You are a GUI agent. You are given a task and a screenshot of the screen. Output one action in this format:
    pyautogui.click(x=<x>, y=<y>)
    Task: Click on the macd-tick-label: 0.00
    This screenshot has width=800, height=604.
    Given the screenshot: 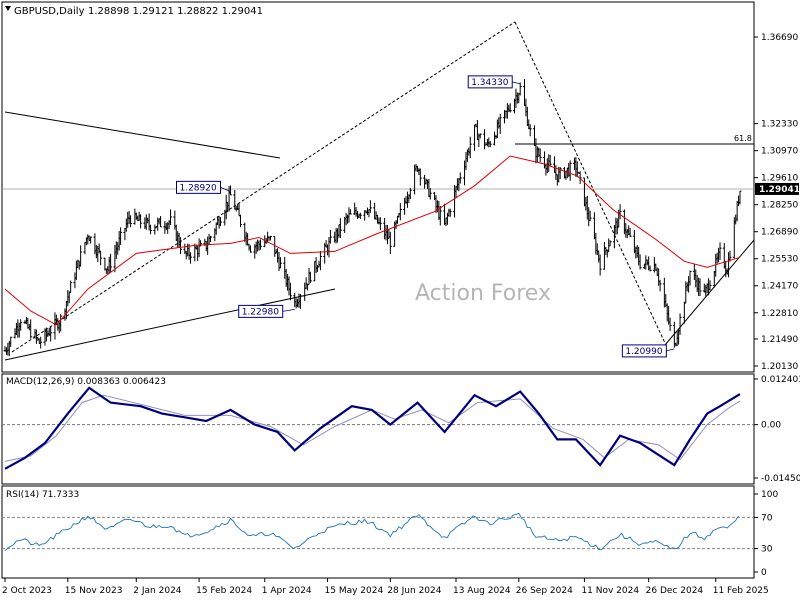 What is the action you would take?
    pyautogui.click(x=771, y=426)
    